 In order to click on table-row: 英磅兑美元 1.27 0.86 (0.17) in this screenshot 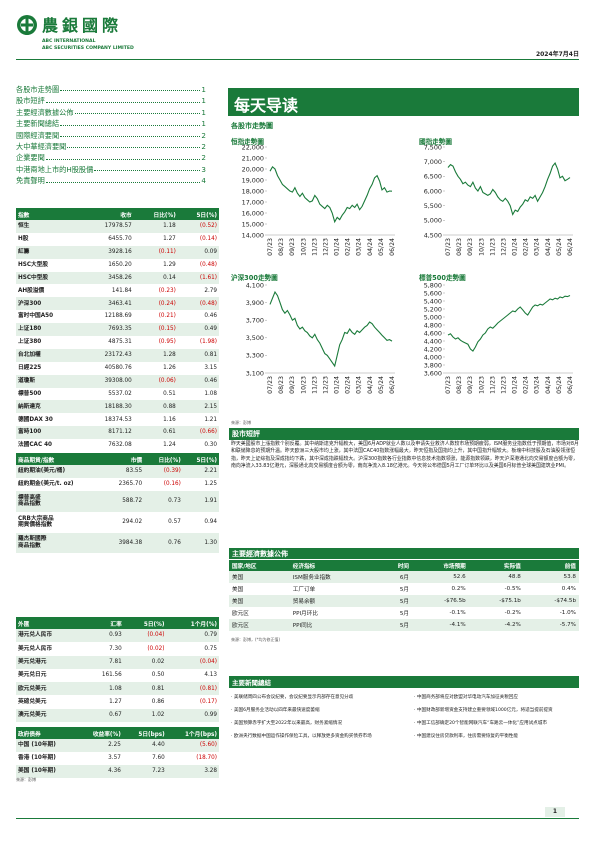, I will do `click(117, 701)`.